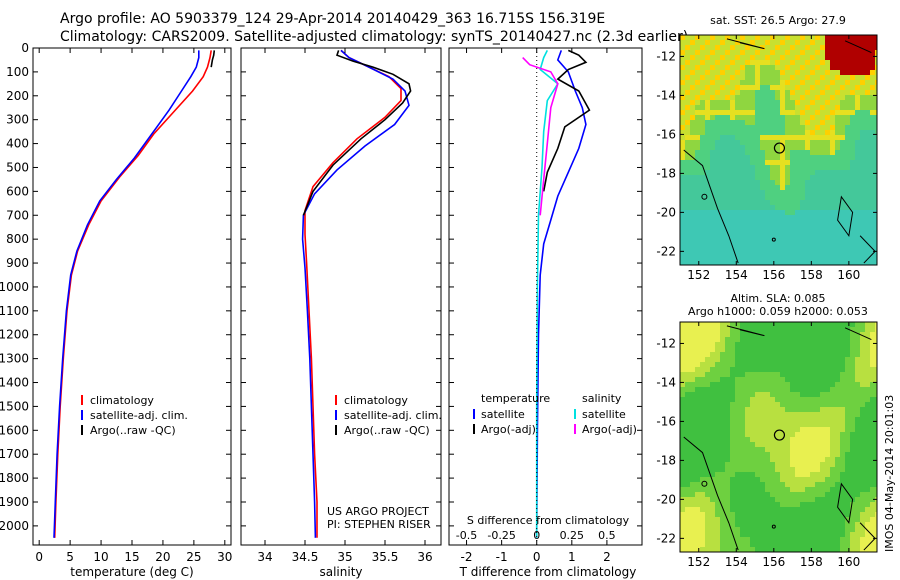  What do you see at coordinates (889, 473) in the screenshot?
I see `imos-stamp: IMOS 04-May-2014 20:01:03` at bounding box center [889, 473].